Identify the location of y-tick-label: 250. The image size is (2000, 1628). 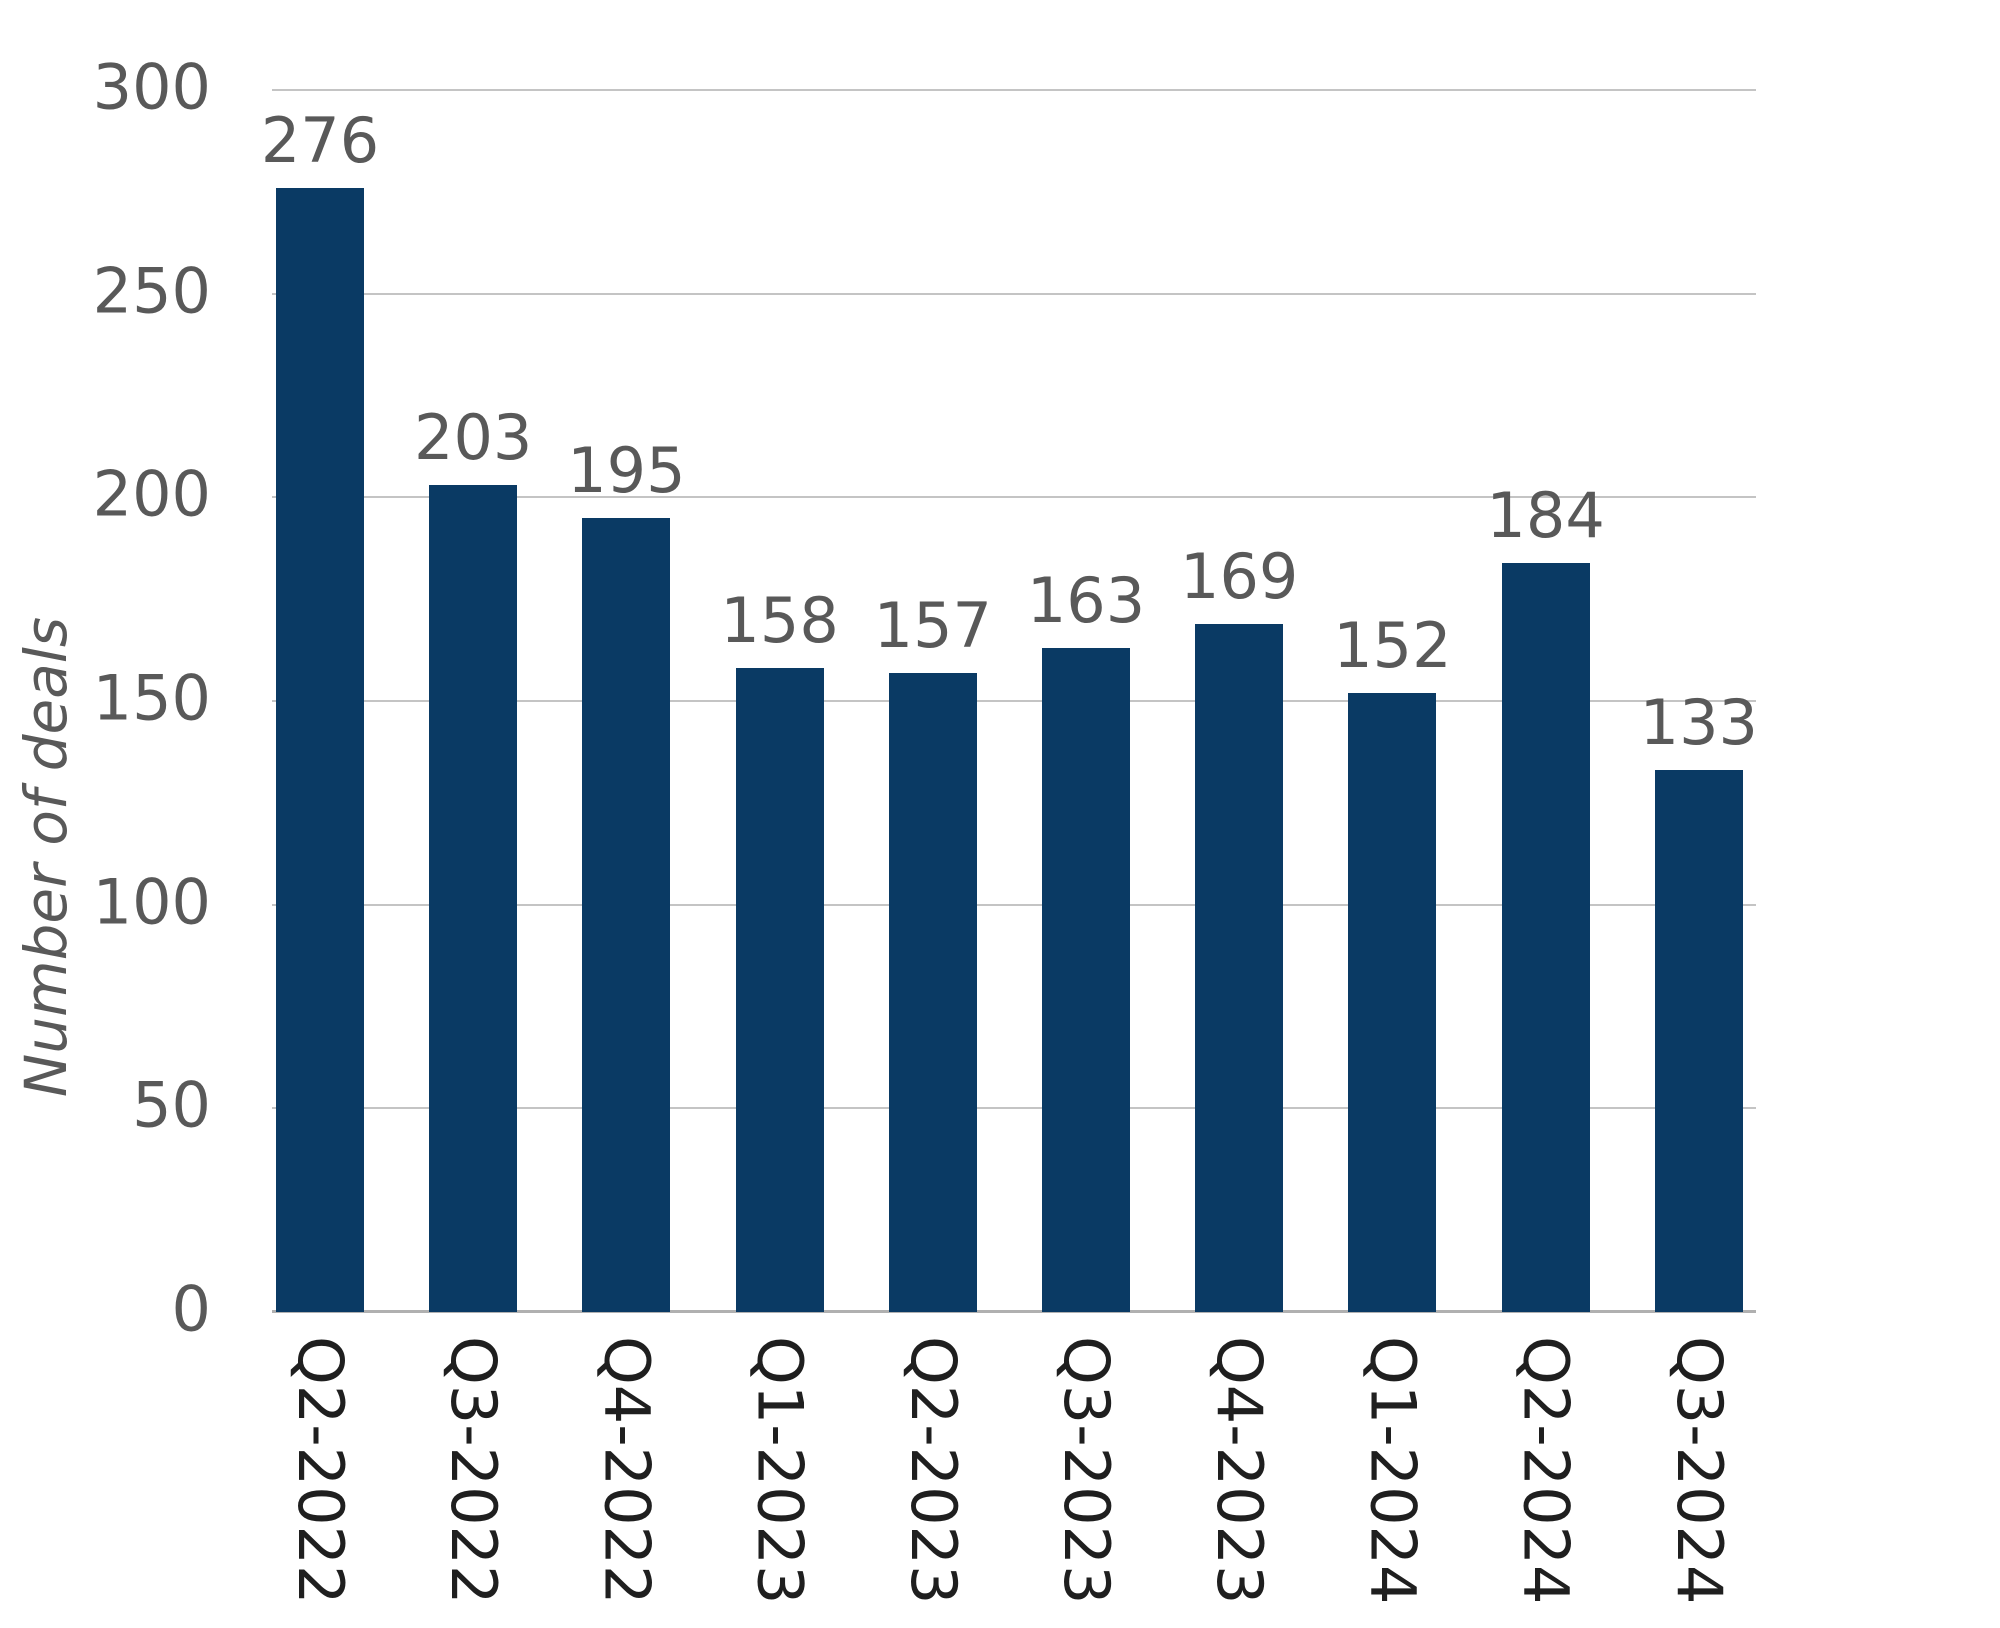
(151, 291).